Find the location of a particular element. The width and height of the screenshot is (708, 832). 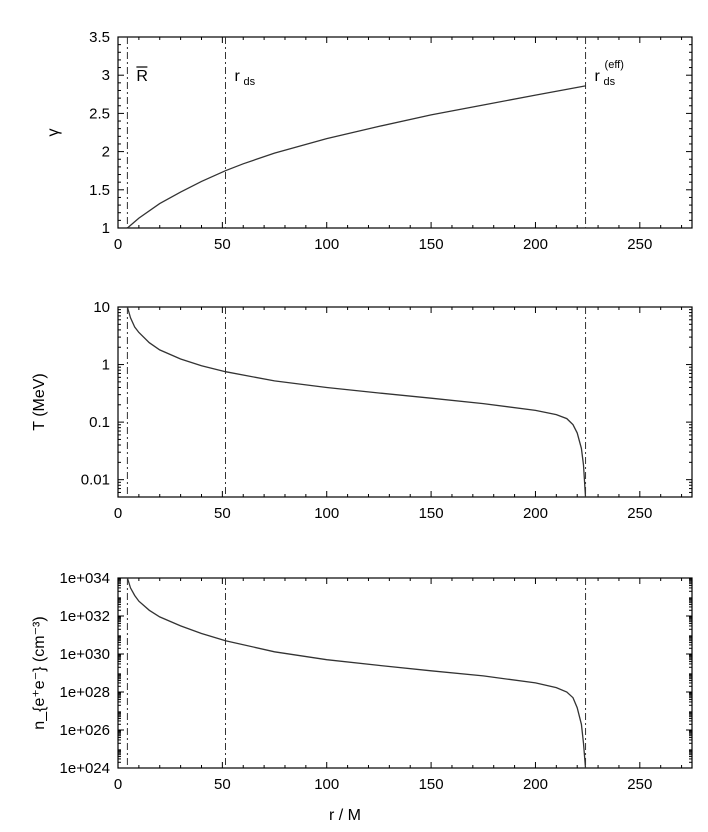

data-curve is located at coordinates (356, 157).